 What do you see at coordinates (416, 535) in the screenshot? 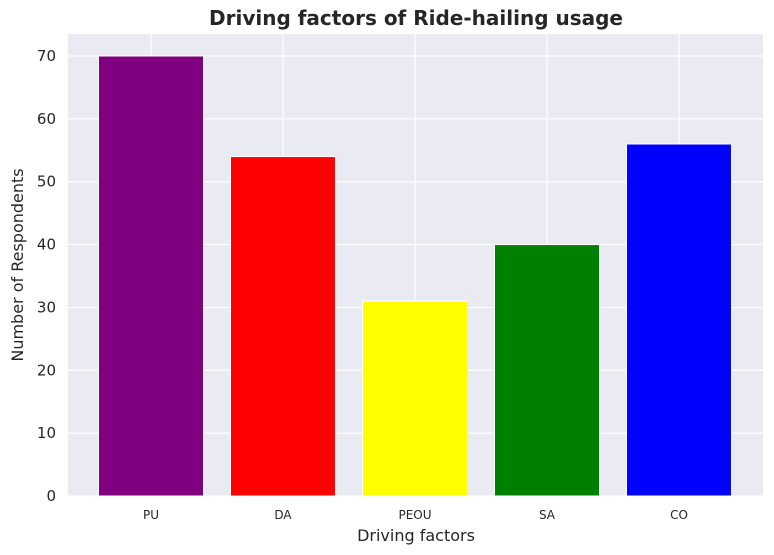
I see `x-axis-label: Driving factors` at bounding box center [416, 535].